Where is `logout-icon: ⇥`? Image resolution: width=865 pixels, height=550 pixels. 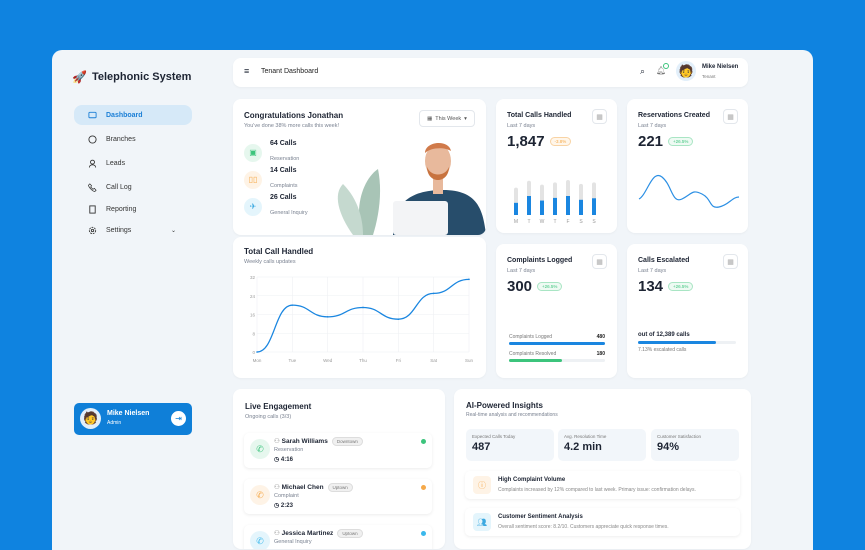
logout-icon: ⇥ is located at coordinates (178, 418).